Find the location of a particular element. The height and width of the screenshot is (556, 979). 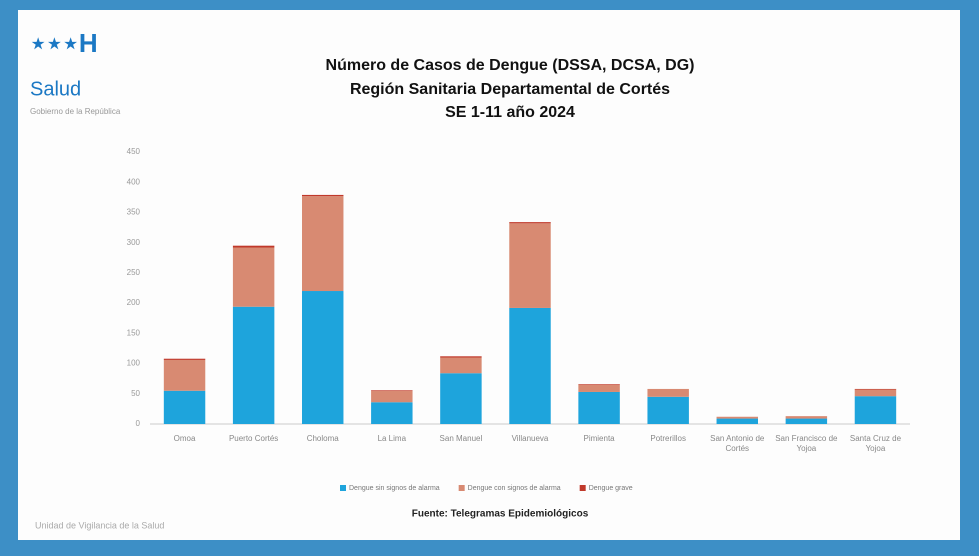

y-tick-label: 100 is located at coordinates (134, 363).